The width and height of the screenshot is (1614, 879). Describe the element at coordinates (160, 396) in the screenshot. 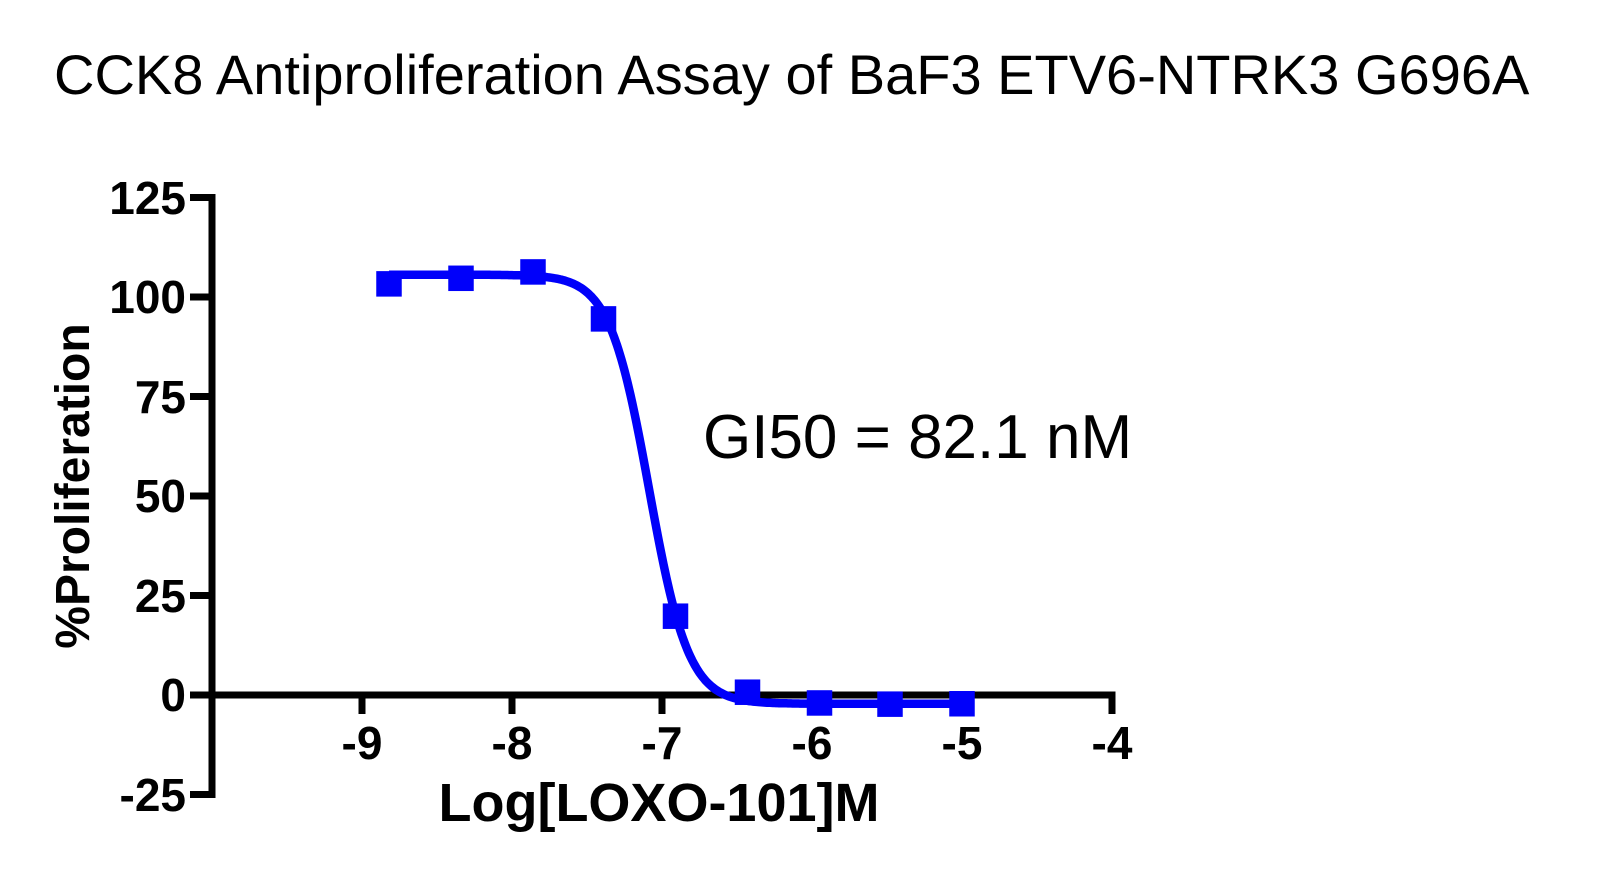

I see `y-tick-label: 75` at that location.